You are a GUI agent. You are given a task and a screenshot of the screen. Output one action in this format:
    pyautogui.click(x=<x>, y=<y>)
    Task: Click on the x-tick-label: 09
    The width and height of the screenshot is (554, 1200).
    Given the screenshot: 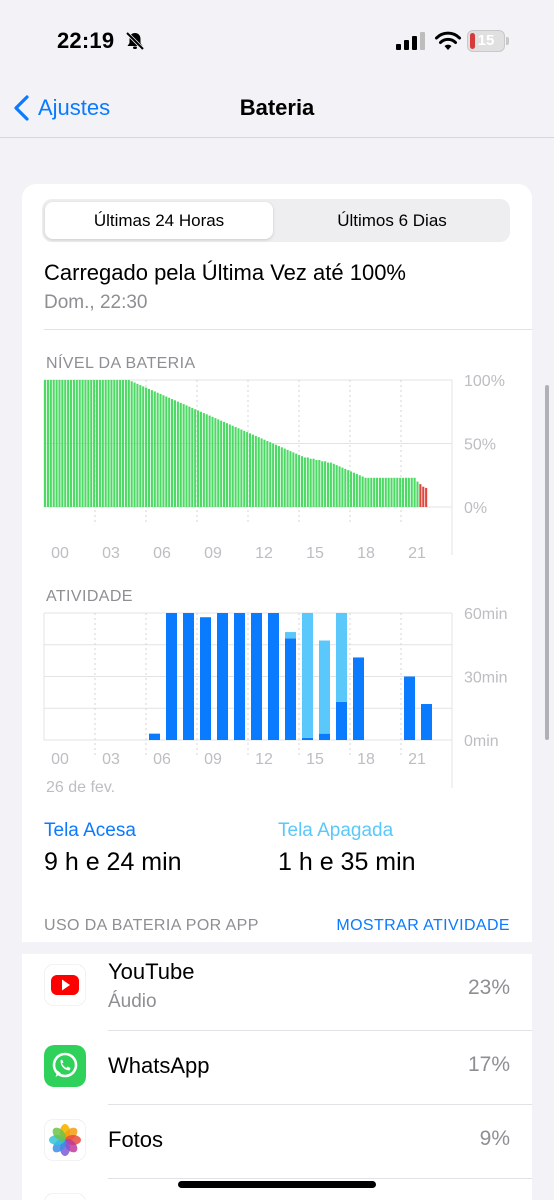 What is the action you would take?
    pyautogui.click(x=213, y=553)
    